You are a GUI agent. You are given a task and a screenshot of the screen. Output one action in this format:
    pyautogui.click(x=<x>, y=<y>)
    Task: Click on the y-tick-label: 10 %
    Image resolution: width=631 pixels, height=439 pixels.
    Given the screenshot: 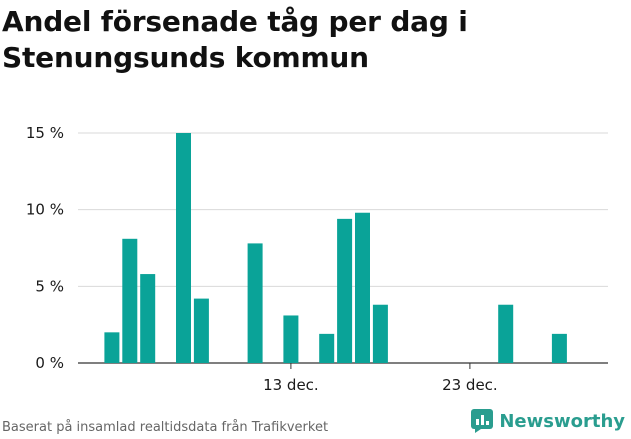 What is the action you would take?
    pyautogui.click(x=45, y=210)
    